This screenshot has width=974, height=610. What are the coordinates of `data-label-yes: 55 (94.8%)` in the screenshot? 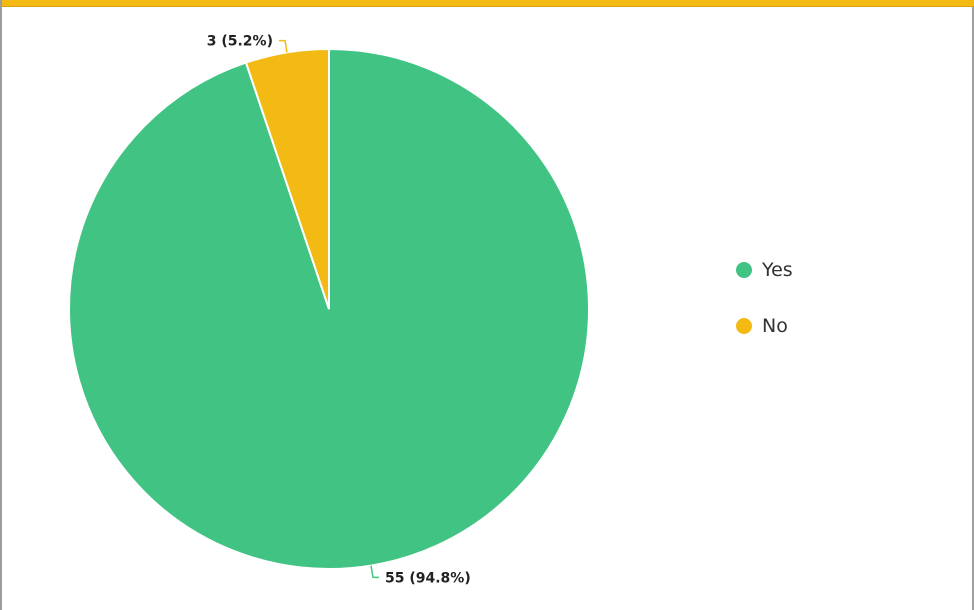 It's located at (428, 578).